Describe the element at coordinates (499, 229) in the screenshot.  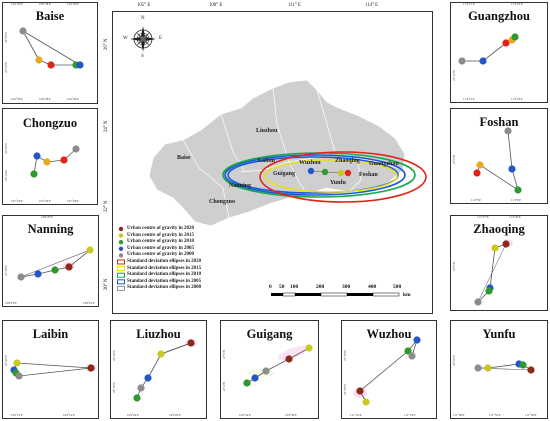
I see `panel-title: Zhaoqing` at that location.